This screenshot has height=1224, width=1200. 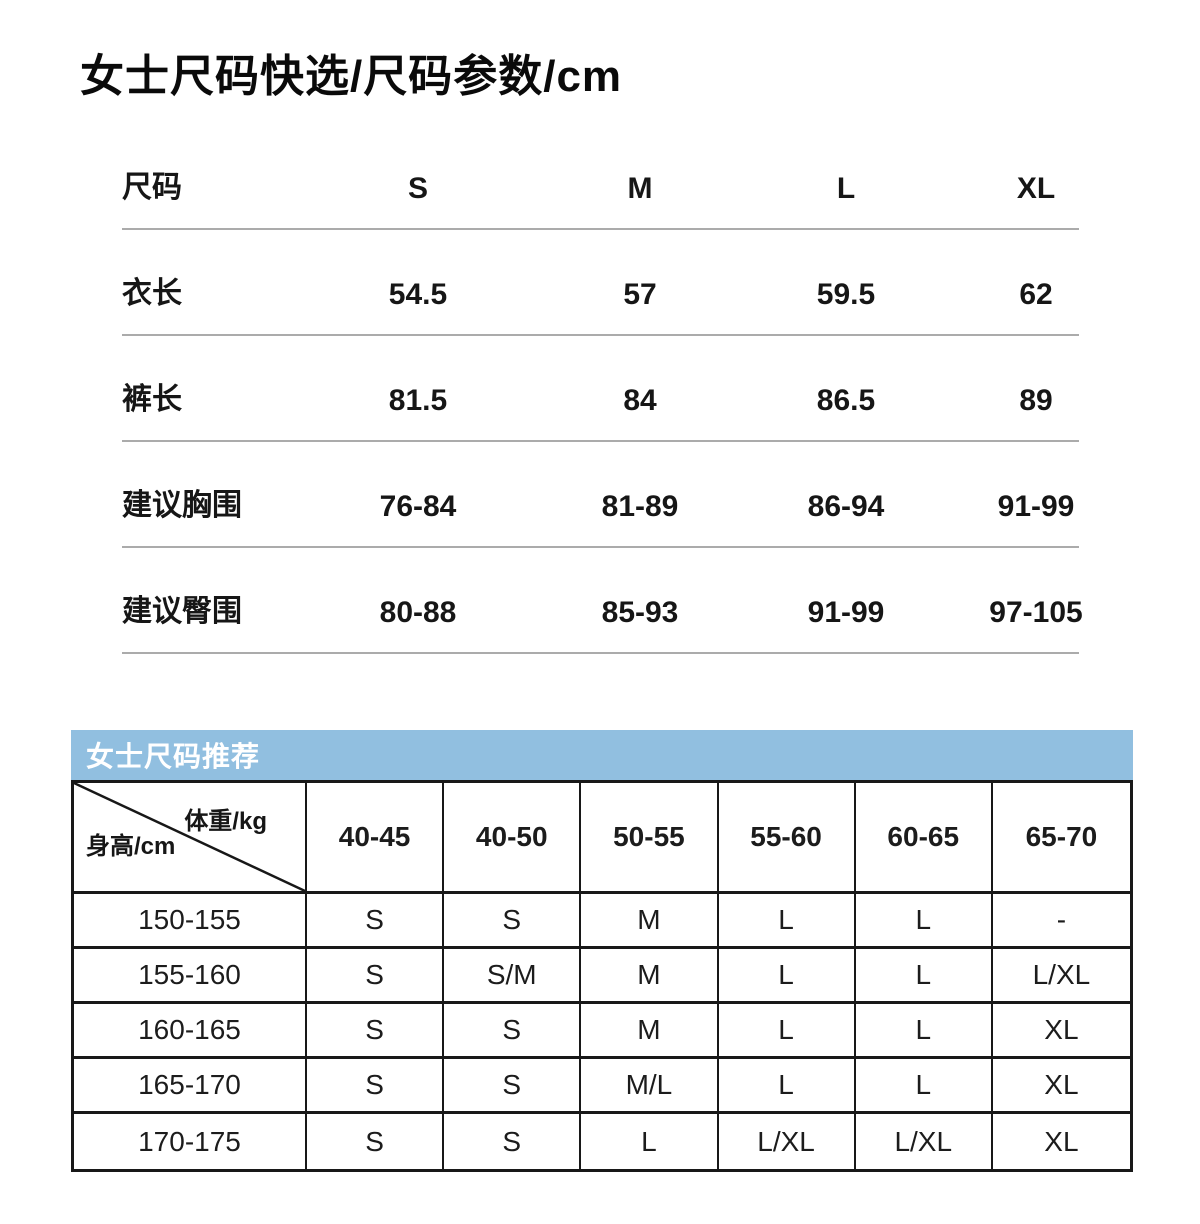 I want to click on cell-value: 54.5, so click(x=418, y=294).